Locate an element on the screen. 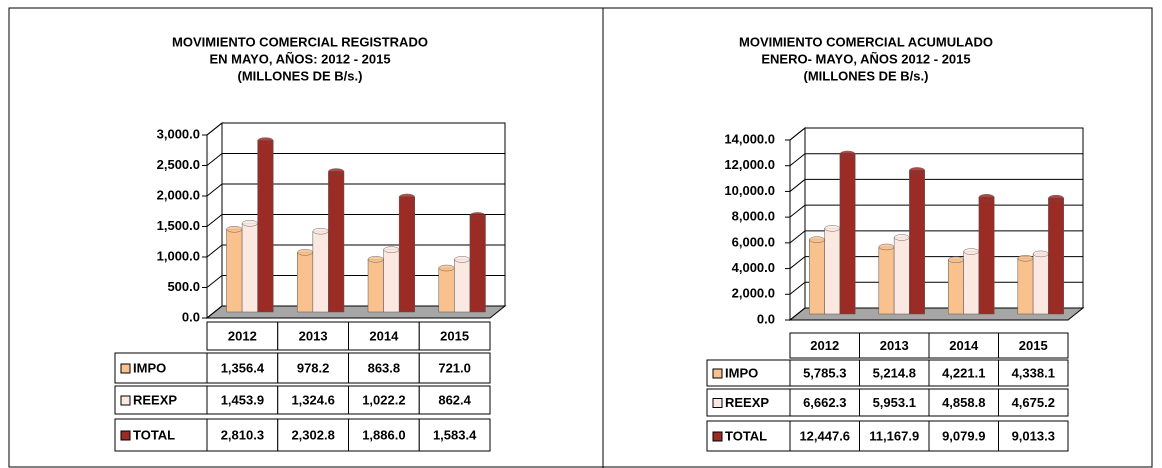 This screenshot has width=1162, height=468. data-label: 6,662.3 is located at coordinates (824, 402).